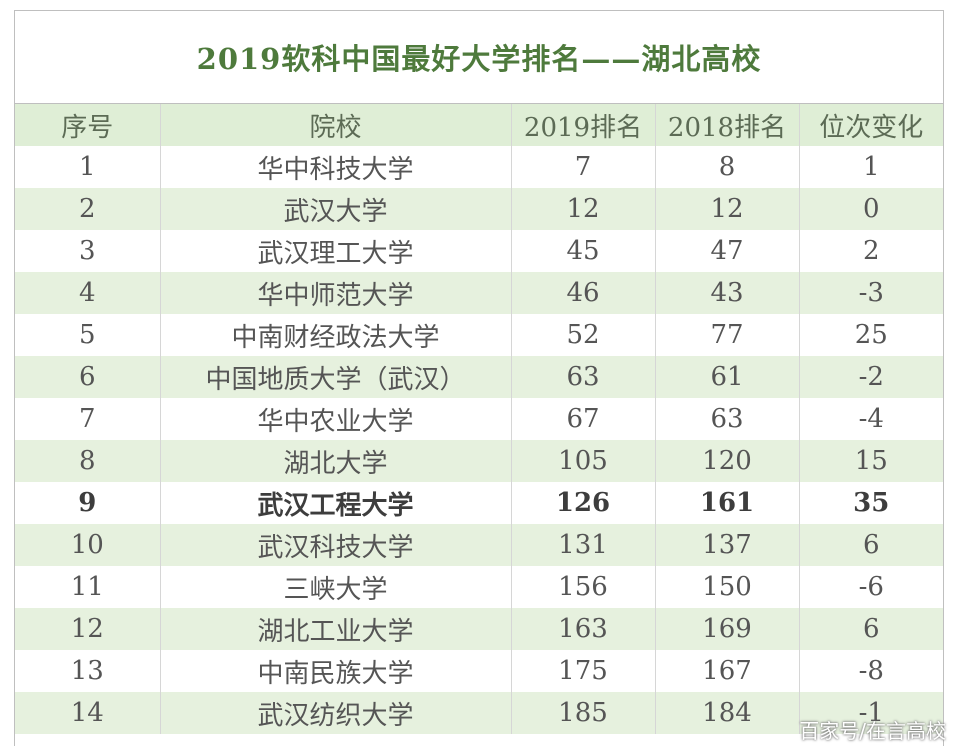 The height and width of the screenshot is (750, 958). I want to click on cell-rank-2019: 46, so click(583, 293).